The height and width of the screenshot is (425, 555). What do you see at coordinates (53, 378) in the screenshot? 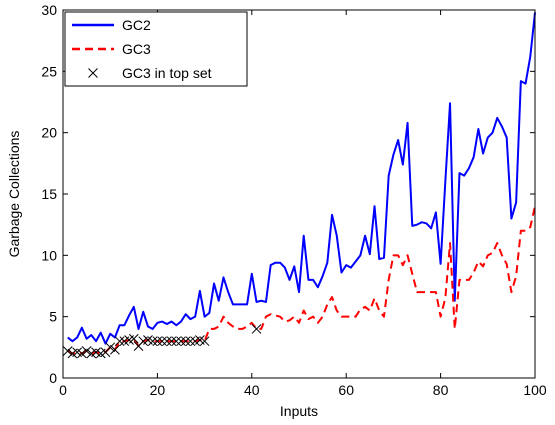
I see `y-tick-label: 0` at bounding box center [53, 378].